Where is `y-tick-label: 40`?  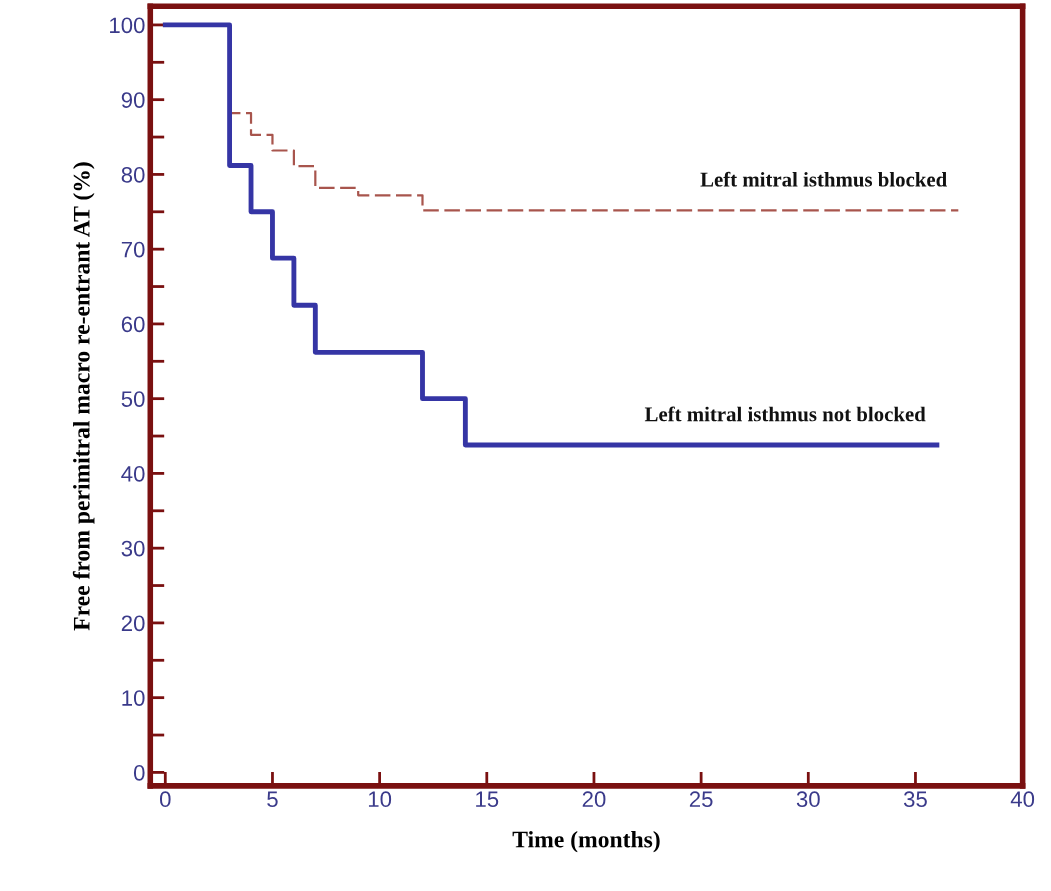
y-tick-label: 40 is located at coordinates (133, 473).